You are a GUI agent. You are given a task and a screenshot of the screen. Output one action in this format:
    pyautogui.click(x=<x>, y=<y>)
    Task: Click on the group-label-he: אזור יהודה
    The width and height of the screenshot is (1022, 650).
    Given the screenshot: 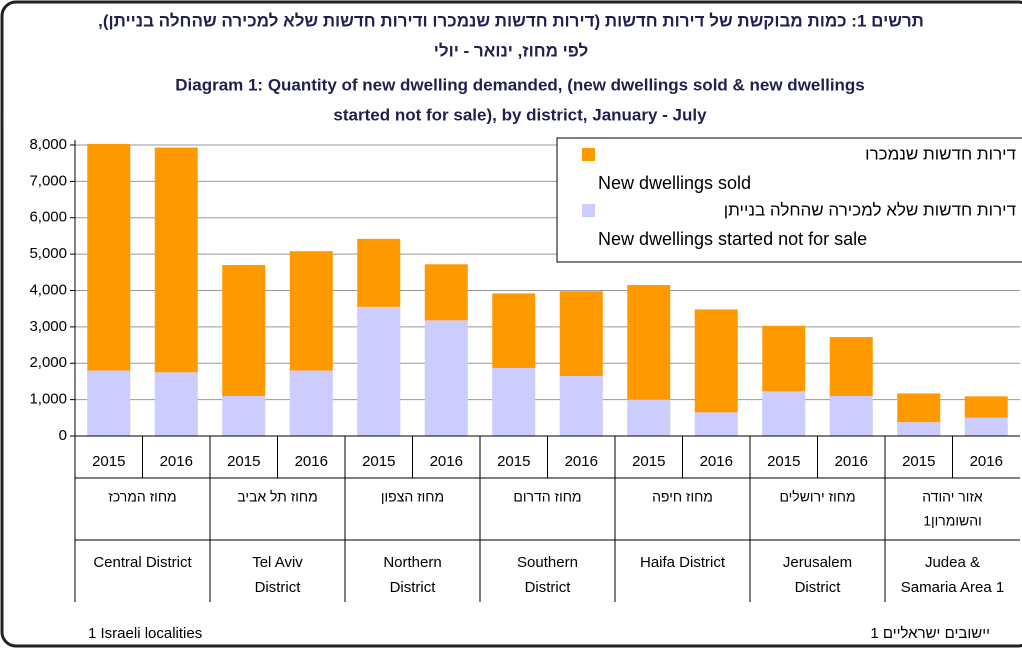 What is the action you would take?
    pyautogui.click(x=952, y=497)
    